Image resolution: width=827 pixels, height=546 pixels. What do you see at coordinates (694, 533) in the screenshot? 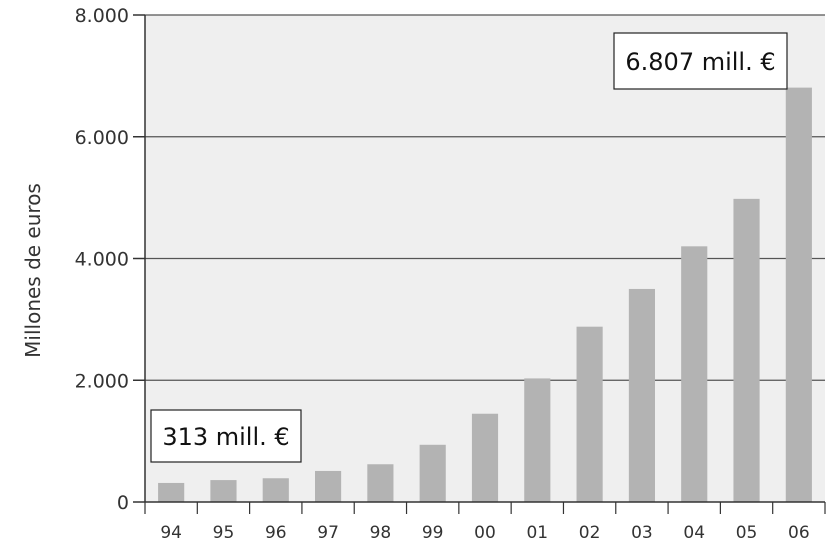
I see `x-tick-label: 04` at bounding box center [694, 533].